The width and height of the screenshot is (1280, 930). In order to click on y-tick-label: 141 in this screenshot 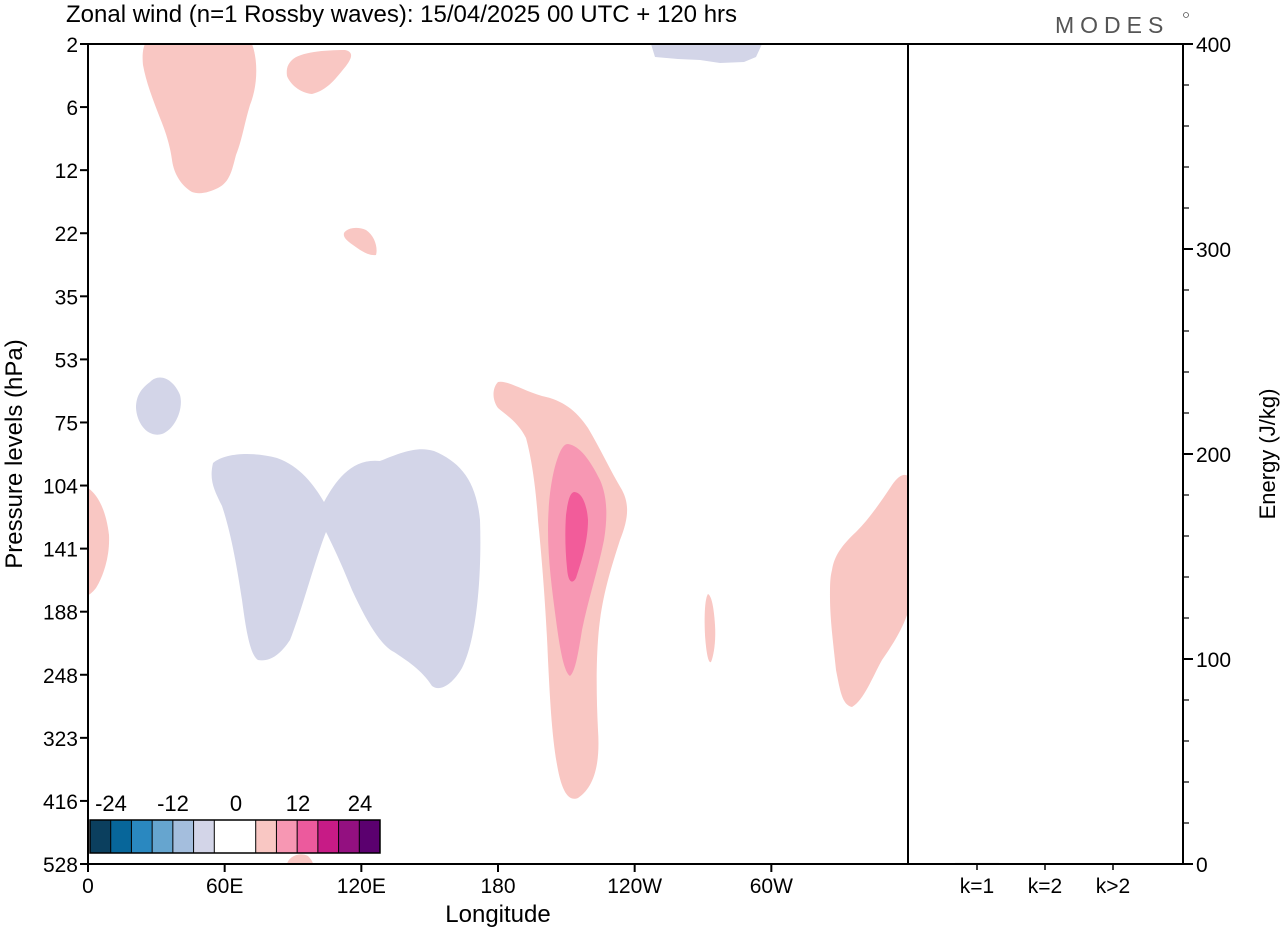, I will do `click(60, 550)`.